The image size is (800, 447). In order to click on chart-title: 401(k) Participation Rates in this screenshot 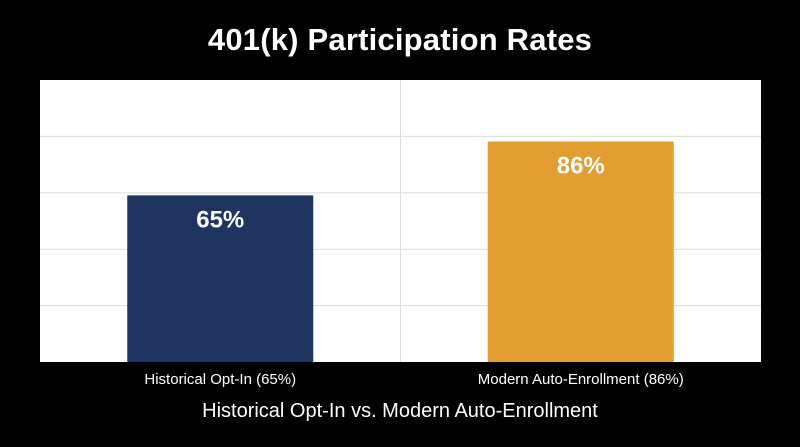, I will do `click(400, 39)`.